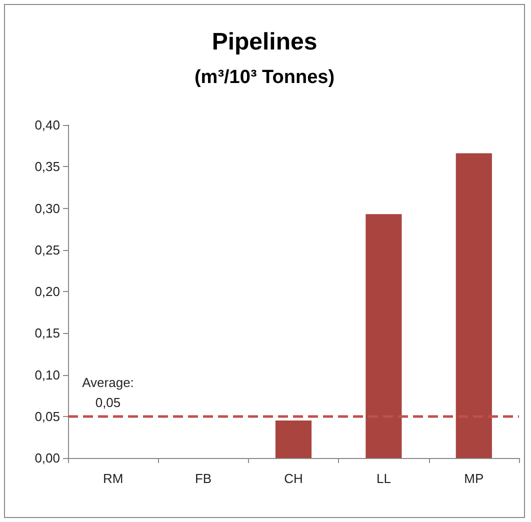  Describe the element at coordinates (203, 478) in the screenshot. I see `x-tick-label: FB` at that location.